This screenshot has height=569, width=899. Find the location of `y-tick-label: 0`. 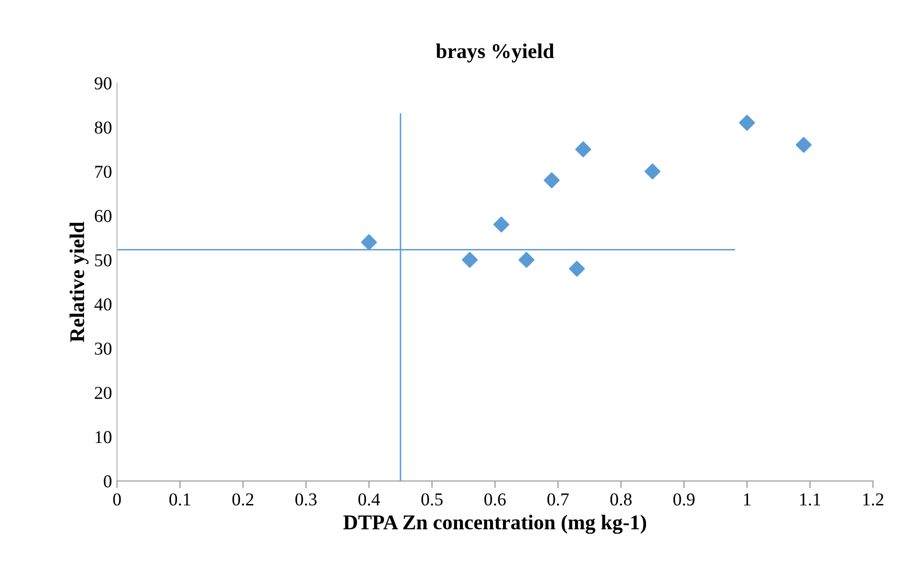

y-tick-label: 0 is located at coordinates (108, 481).